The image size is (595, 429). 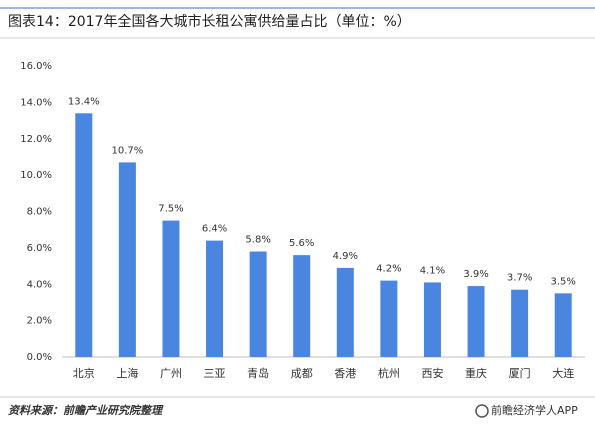 I want to click on x-tick-label: 香港, so click(x=345, y=373).